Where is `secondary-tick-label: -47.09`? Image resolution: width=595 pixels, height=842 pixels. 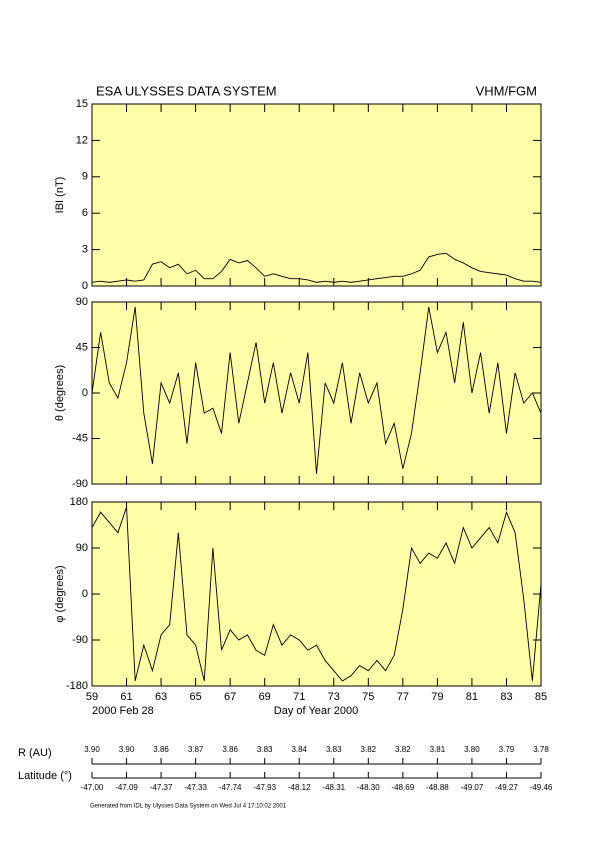 secondary-tick-label: -47.09 is located at coordinates (126, 787).